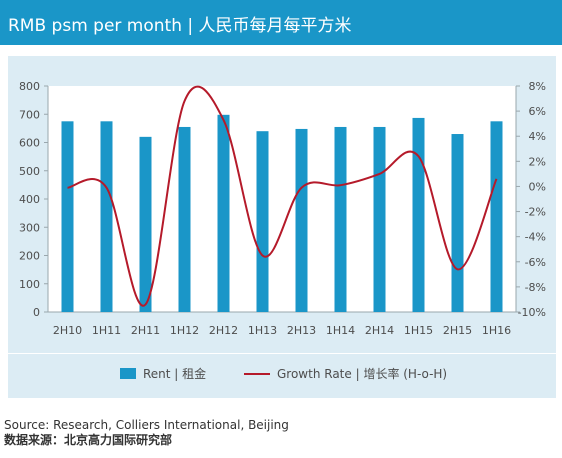 The image size is (562, 458). What do you see at coordinates (128, 373) in the screenshot?
I see `legend-bar-swatch` at bounding box center [128, 373].